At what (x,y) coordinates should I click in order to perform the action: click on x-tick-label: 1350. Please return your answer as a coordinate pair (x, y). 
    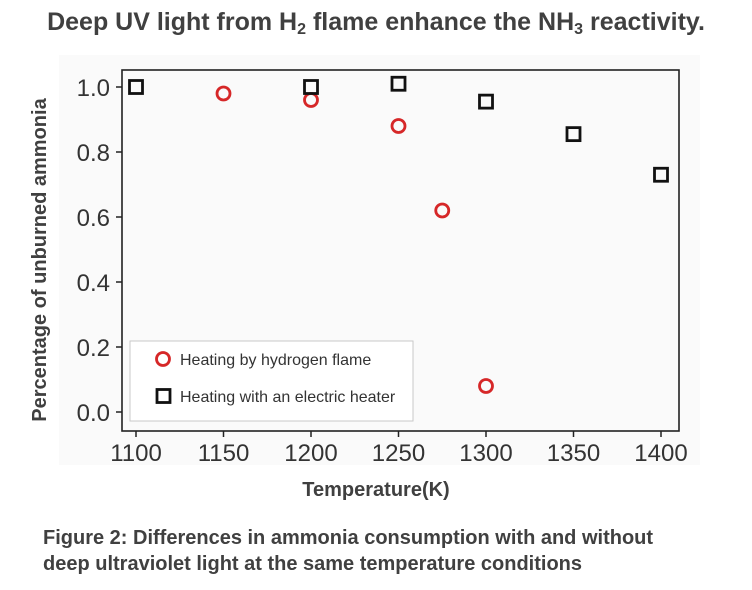
    Looking at the image, I should click on (573, 453).